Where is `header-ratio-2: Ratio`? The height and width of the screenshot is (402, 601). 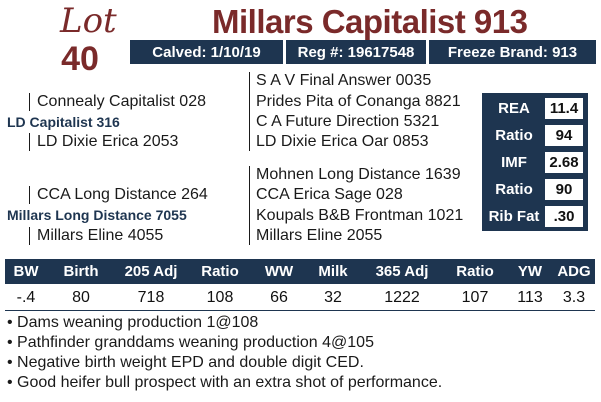
header-ratio-2: Ratio is located at coordinates (475, 271).